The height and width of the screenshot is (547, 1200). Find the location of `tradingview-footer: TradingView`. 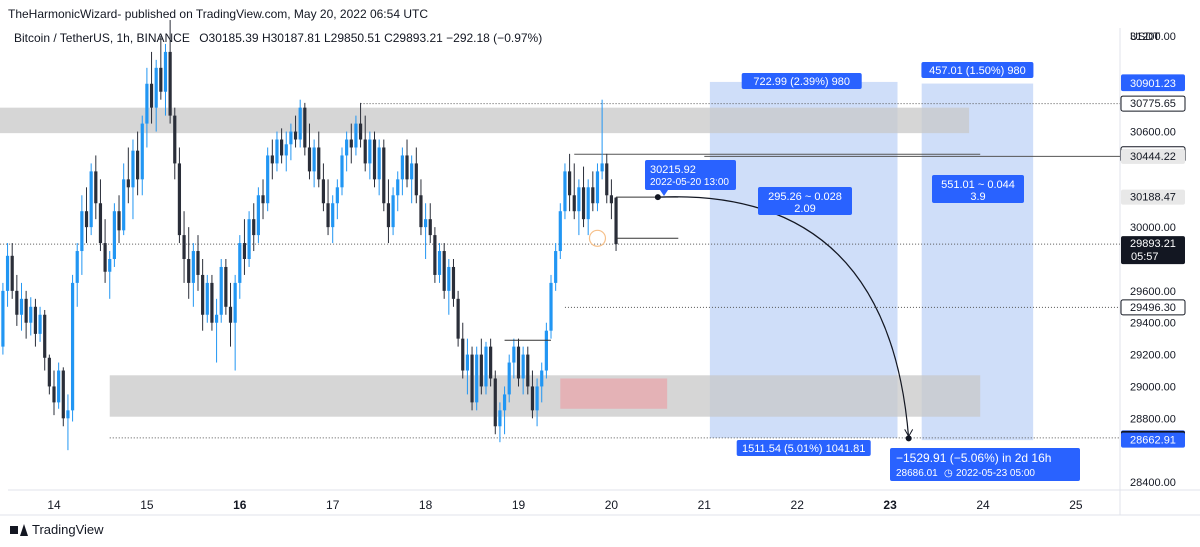

tradingview-footer: TradingView is located at coordinates (57, 529).